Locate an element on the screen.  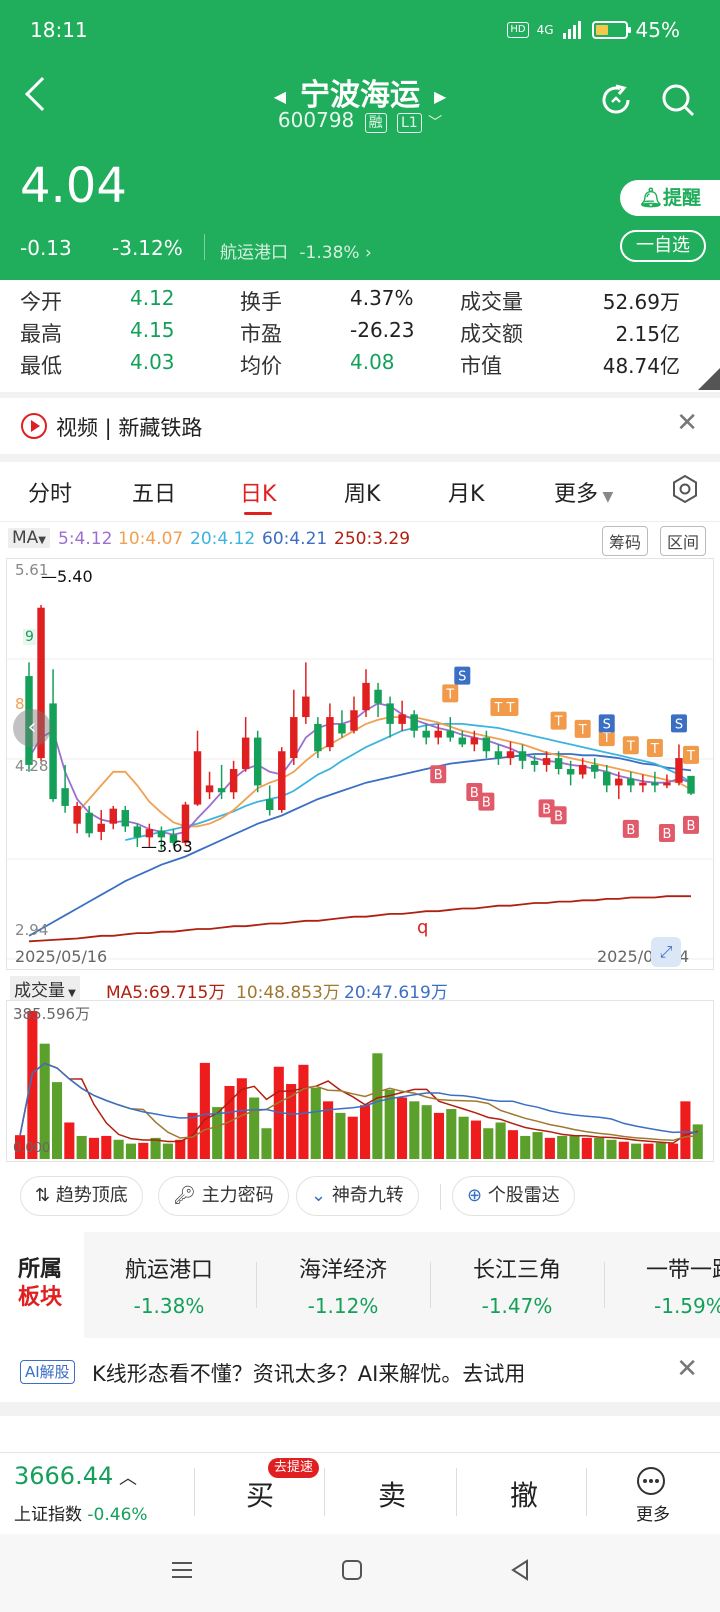
menu-icon is located at coordinates (182, 1570).